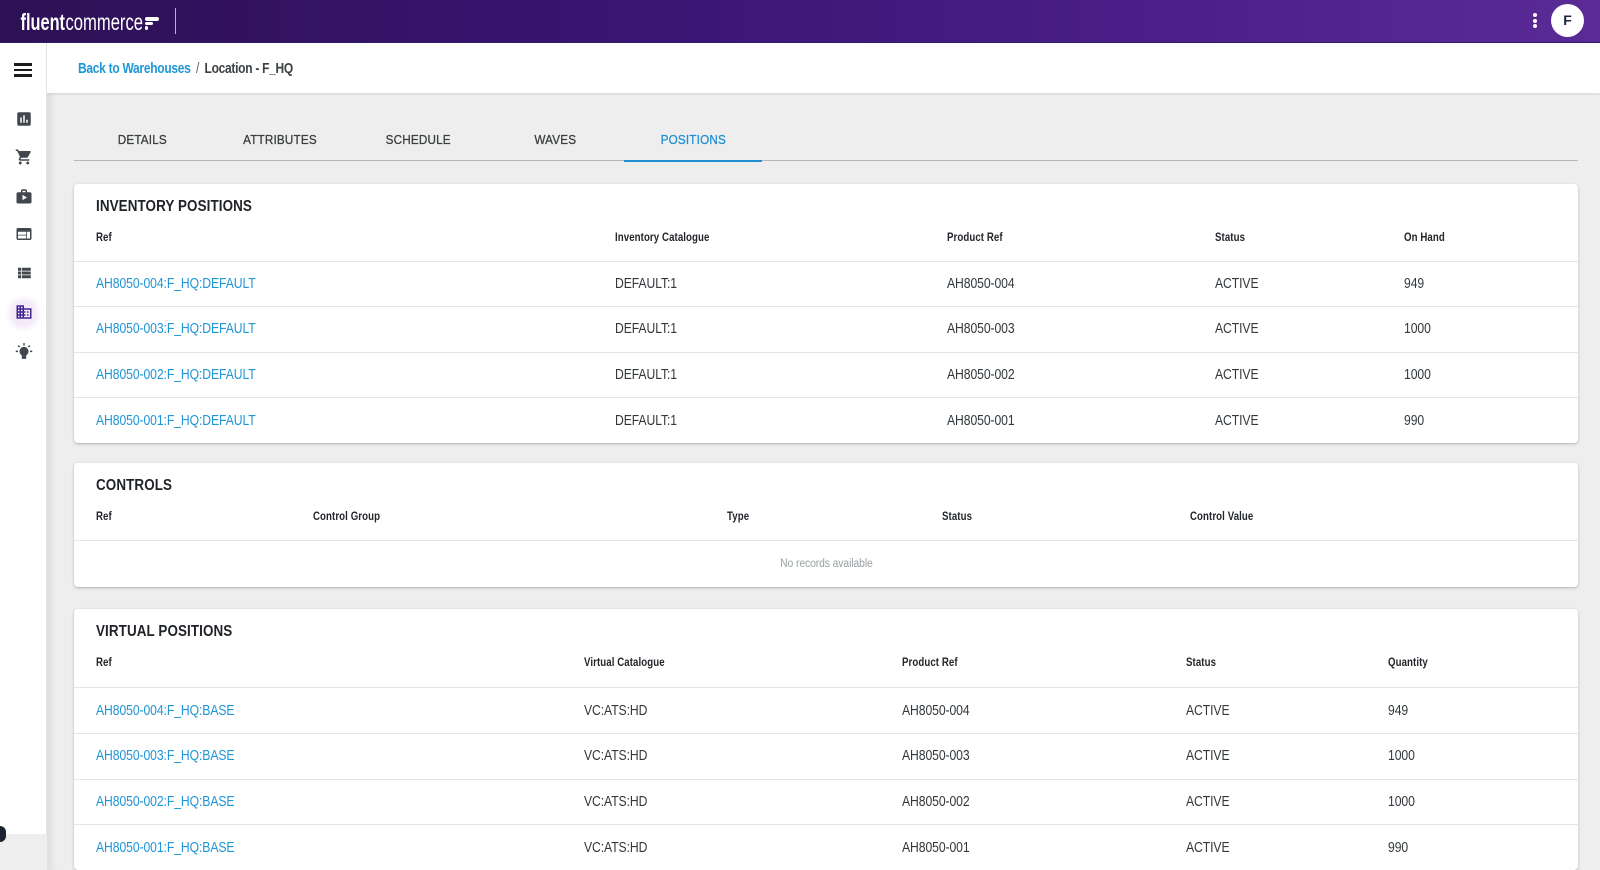  What do you see at coordinates (105, 22) in the screenshot?
I see `svg-text: commerce` at bounding box center [105, 22].